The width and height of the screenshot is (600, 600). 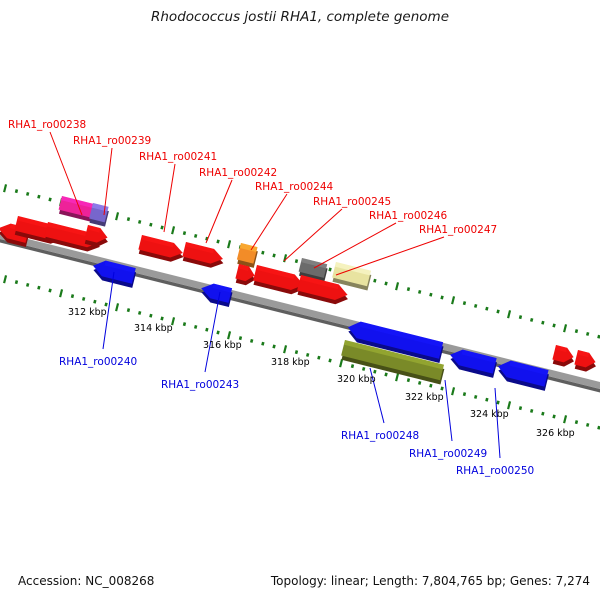 What do you see at coordinates (300, 17) in the screenshot?
I see `page-title: Rhodococcus jostii RHA1, complete genome` at bounding box center [300, 17].